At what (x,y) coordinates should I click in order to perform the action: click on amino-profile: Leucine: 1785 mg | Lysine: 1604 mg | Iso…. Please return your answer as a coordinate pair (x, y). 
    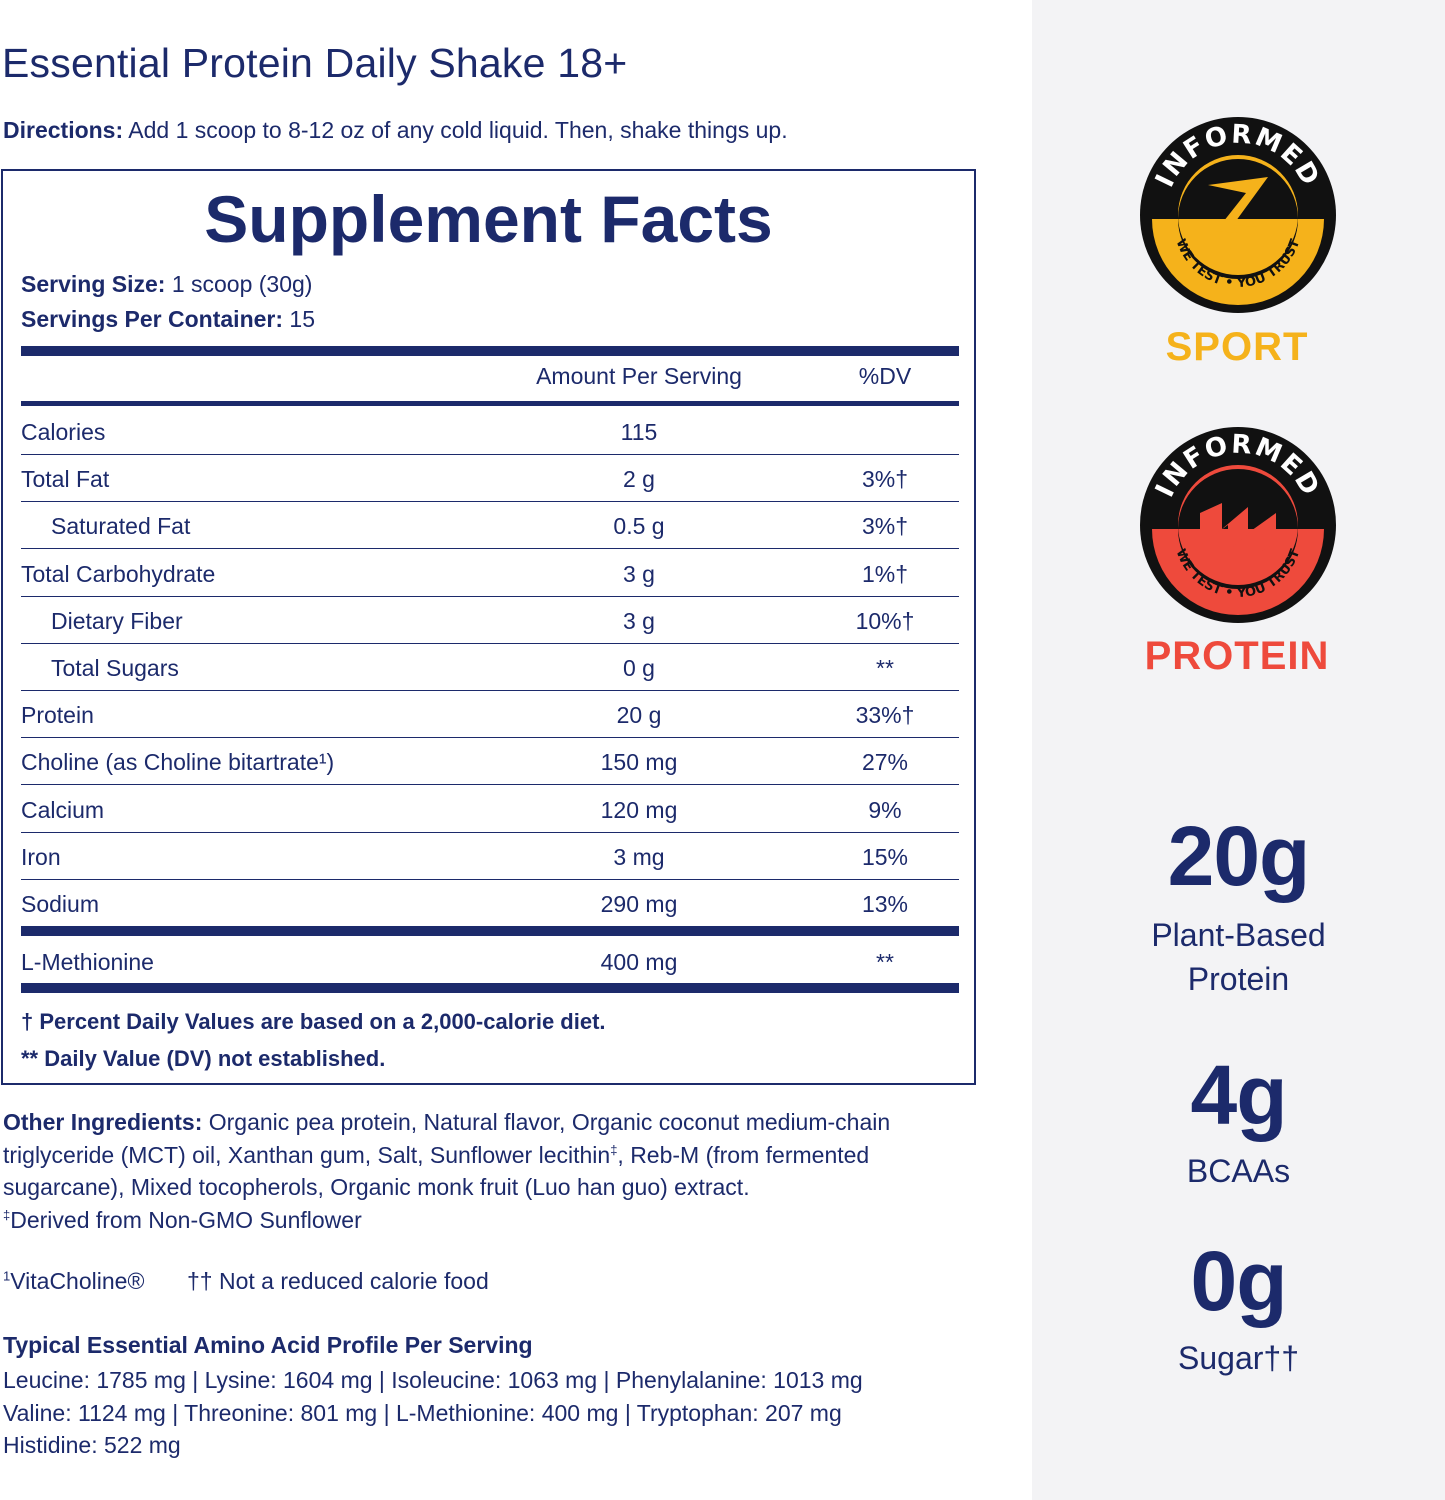
    Looking at the image, I should click on (498, 1413).